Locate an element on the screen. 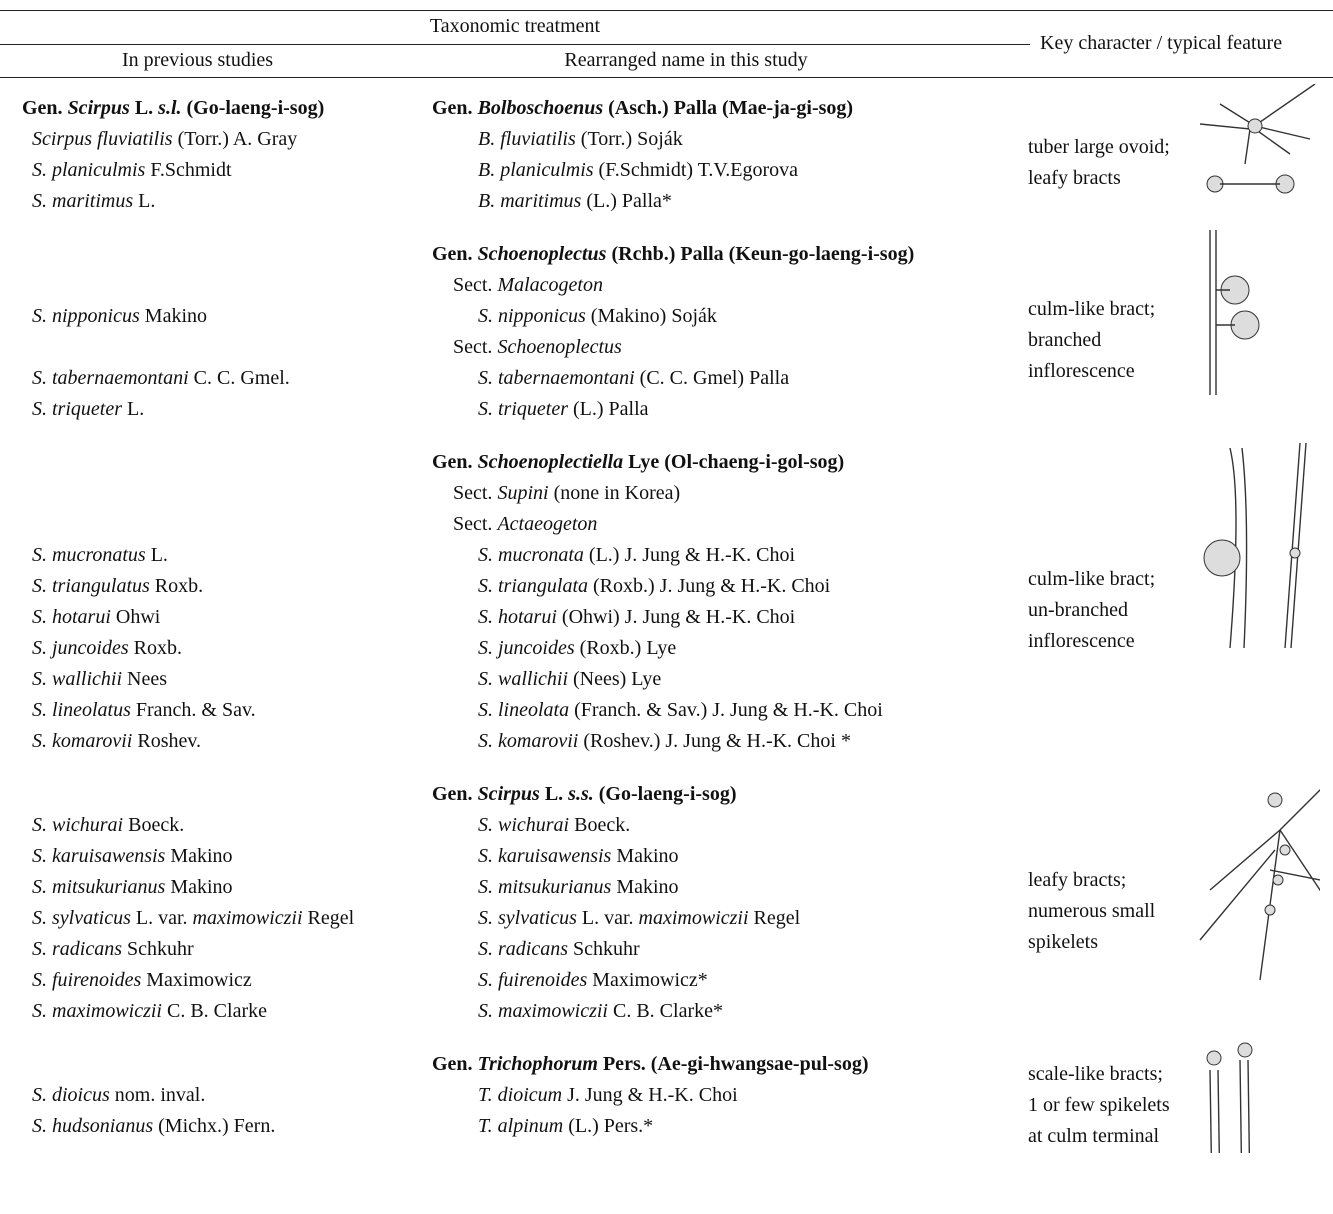  previous-name: S. fuirenoides Maximowicz is located at coordinates (142, 980).